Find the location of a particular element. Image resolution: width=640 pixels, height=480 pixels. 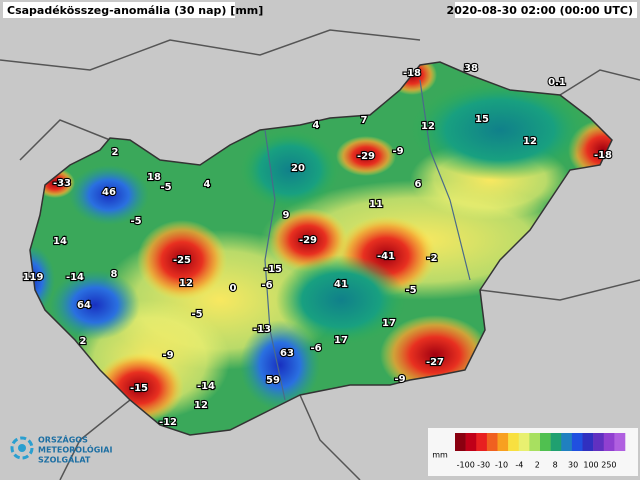

date: 2020-08-30 02:00 (00:00 UTC) is located at coordinates (540, 10).